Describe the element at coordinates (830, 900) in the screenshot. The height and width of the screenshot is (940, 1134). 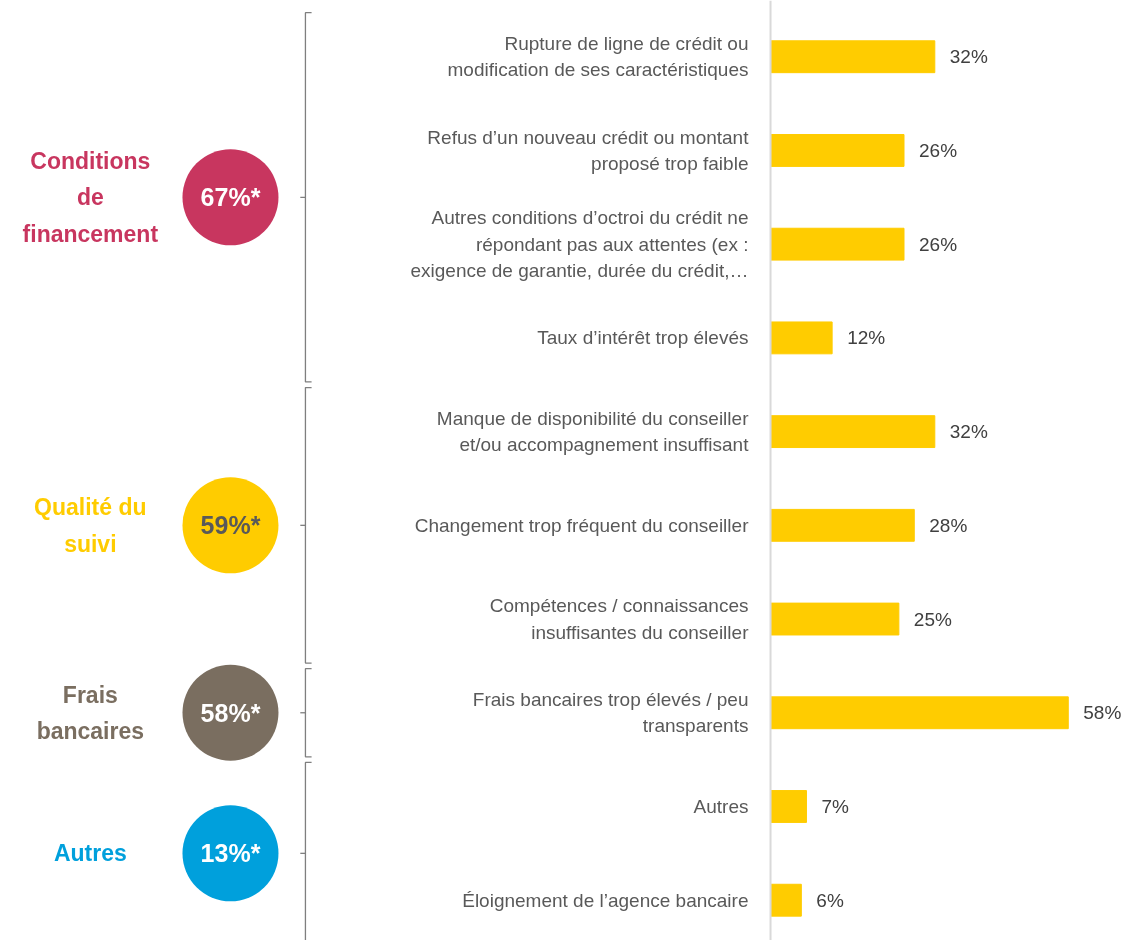
I see `data-label: 6%` at that location.